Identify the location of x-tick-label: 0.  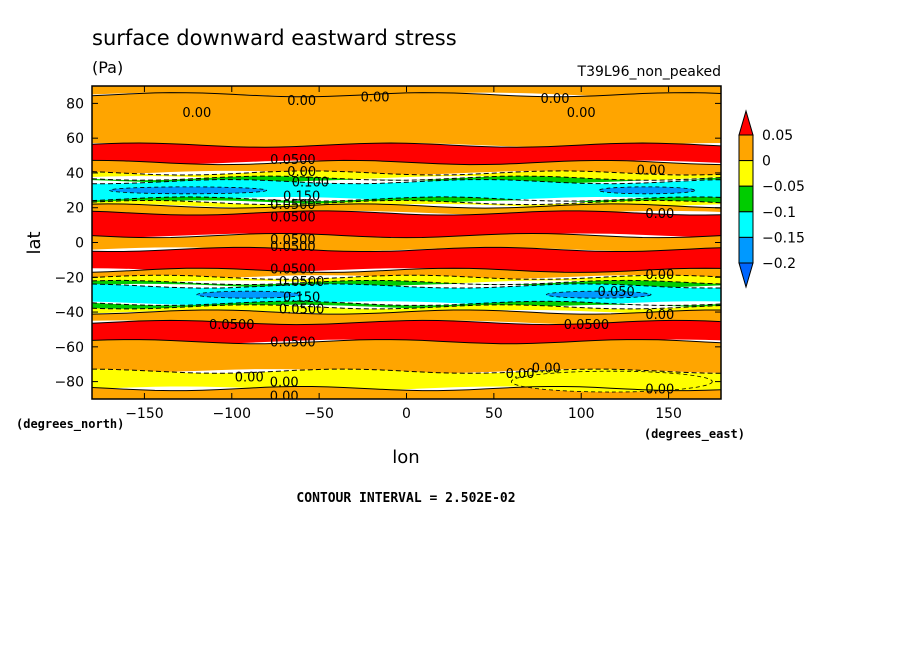
(406, 414).